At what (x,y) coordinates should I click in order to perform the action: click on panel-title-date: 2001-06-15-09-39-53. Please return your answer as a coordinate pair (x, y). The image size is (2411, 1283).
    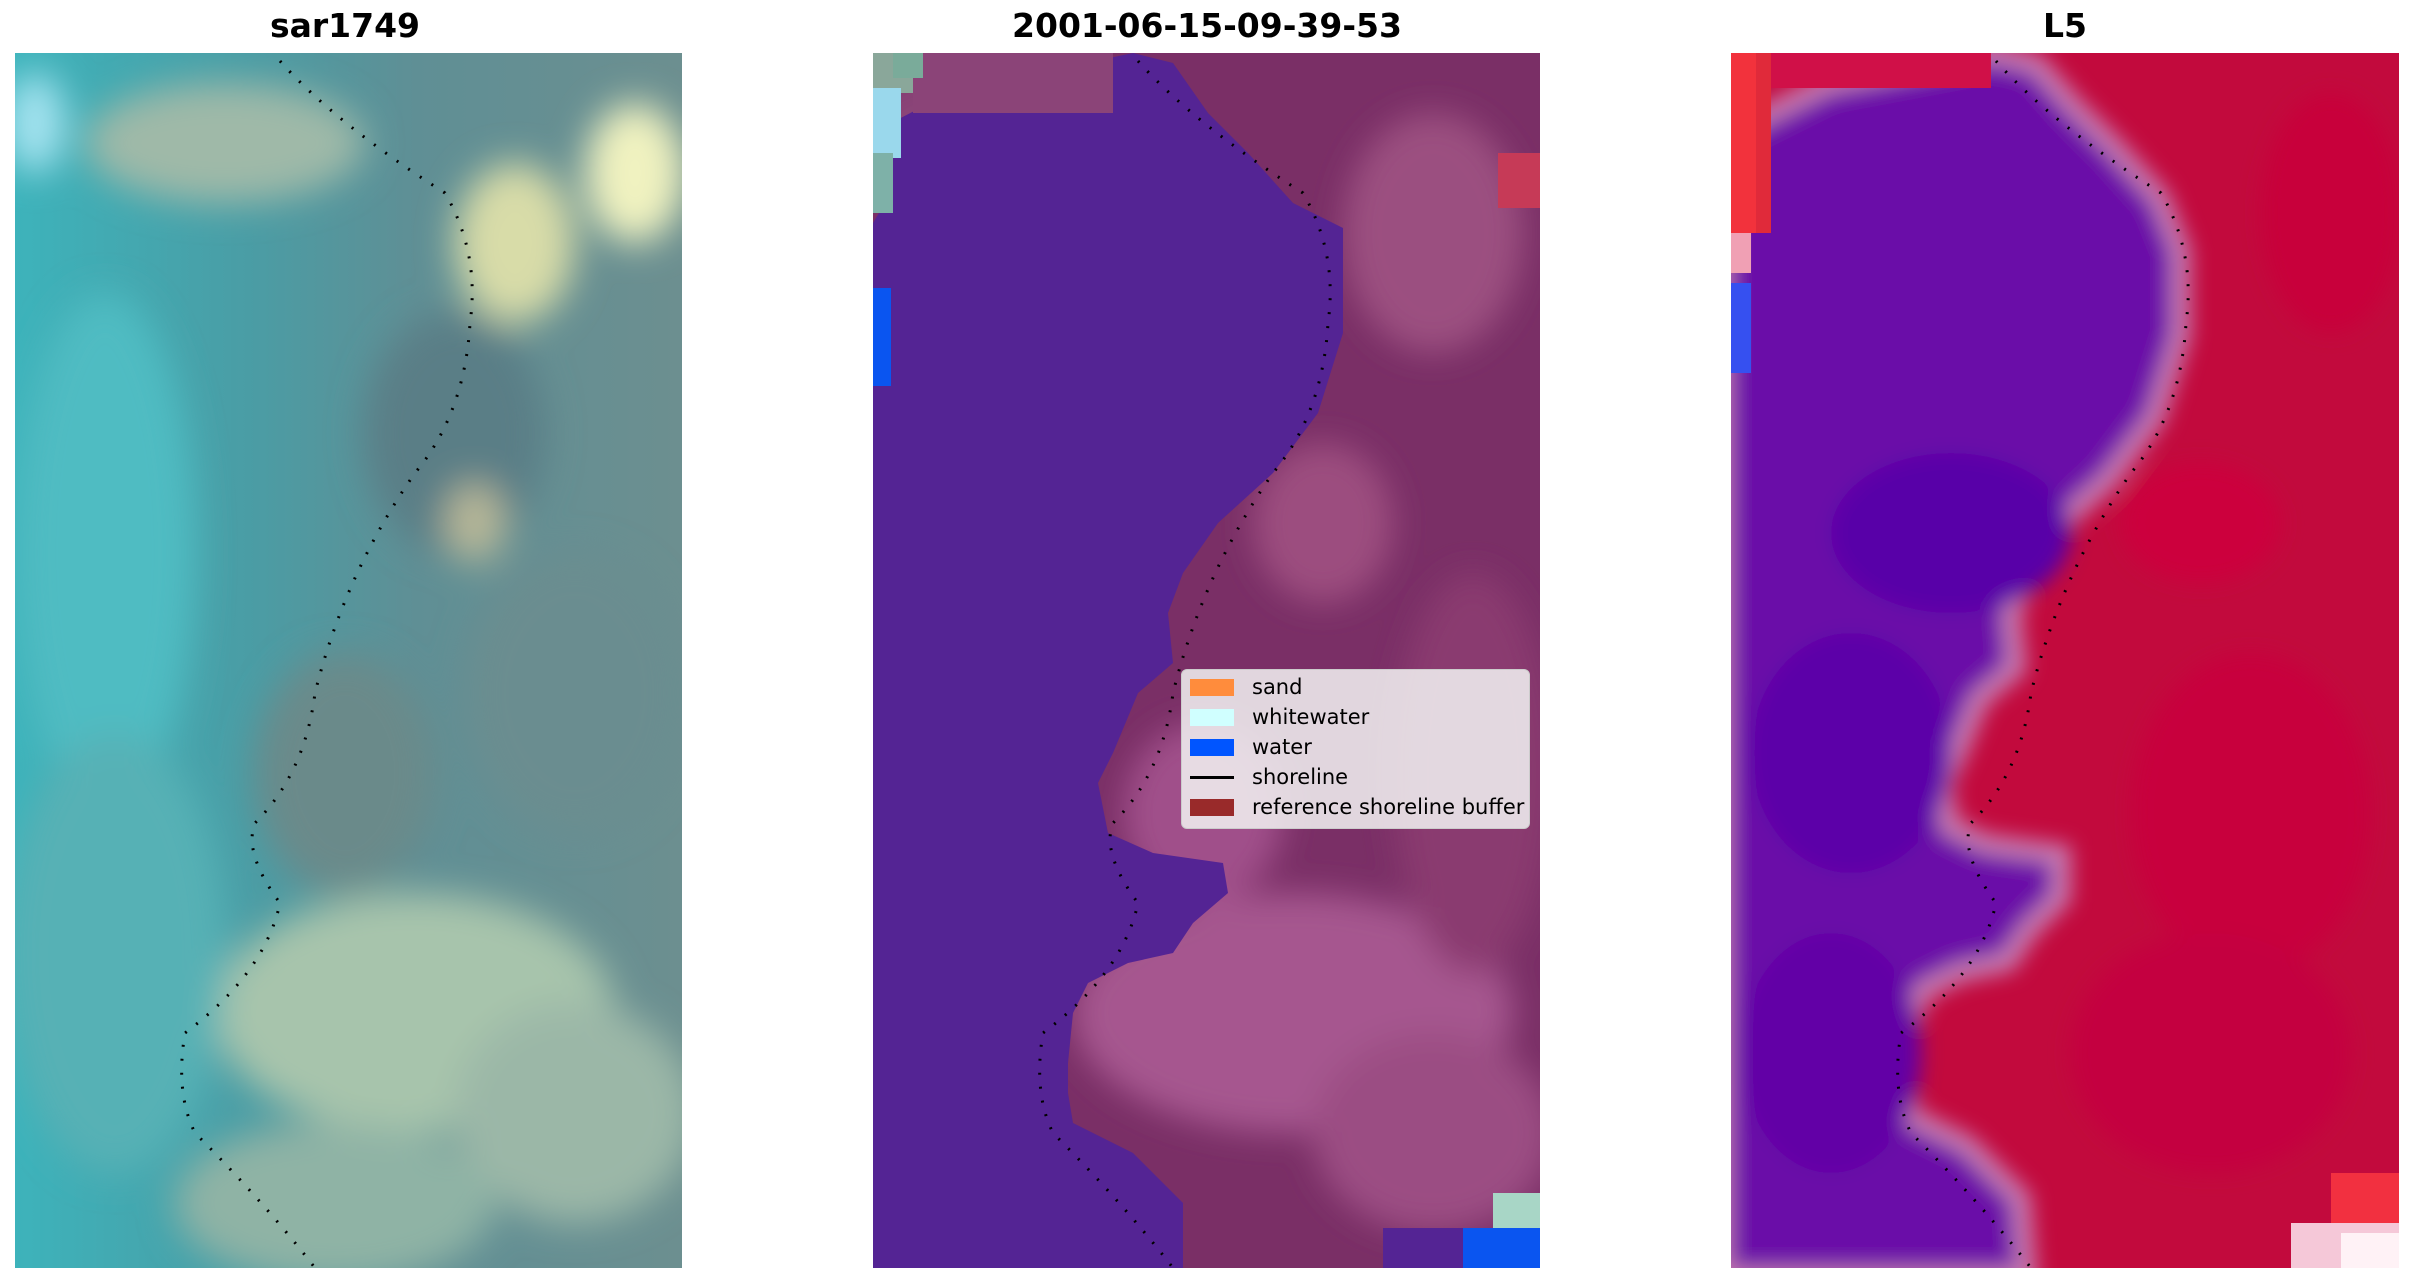
    Looking at the image, I should click on (1207, 25).